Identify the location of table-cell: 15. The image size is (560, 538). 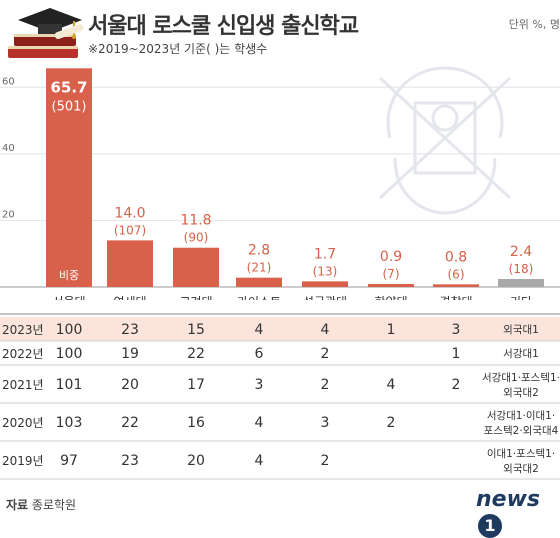
(196, 330).